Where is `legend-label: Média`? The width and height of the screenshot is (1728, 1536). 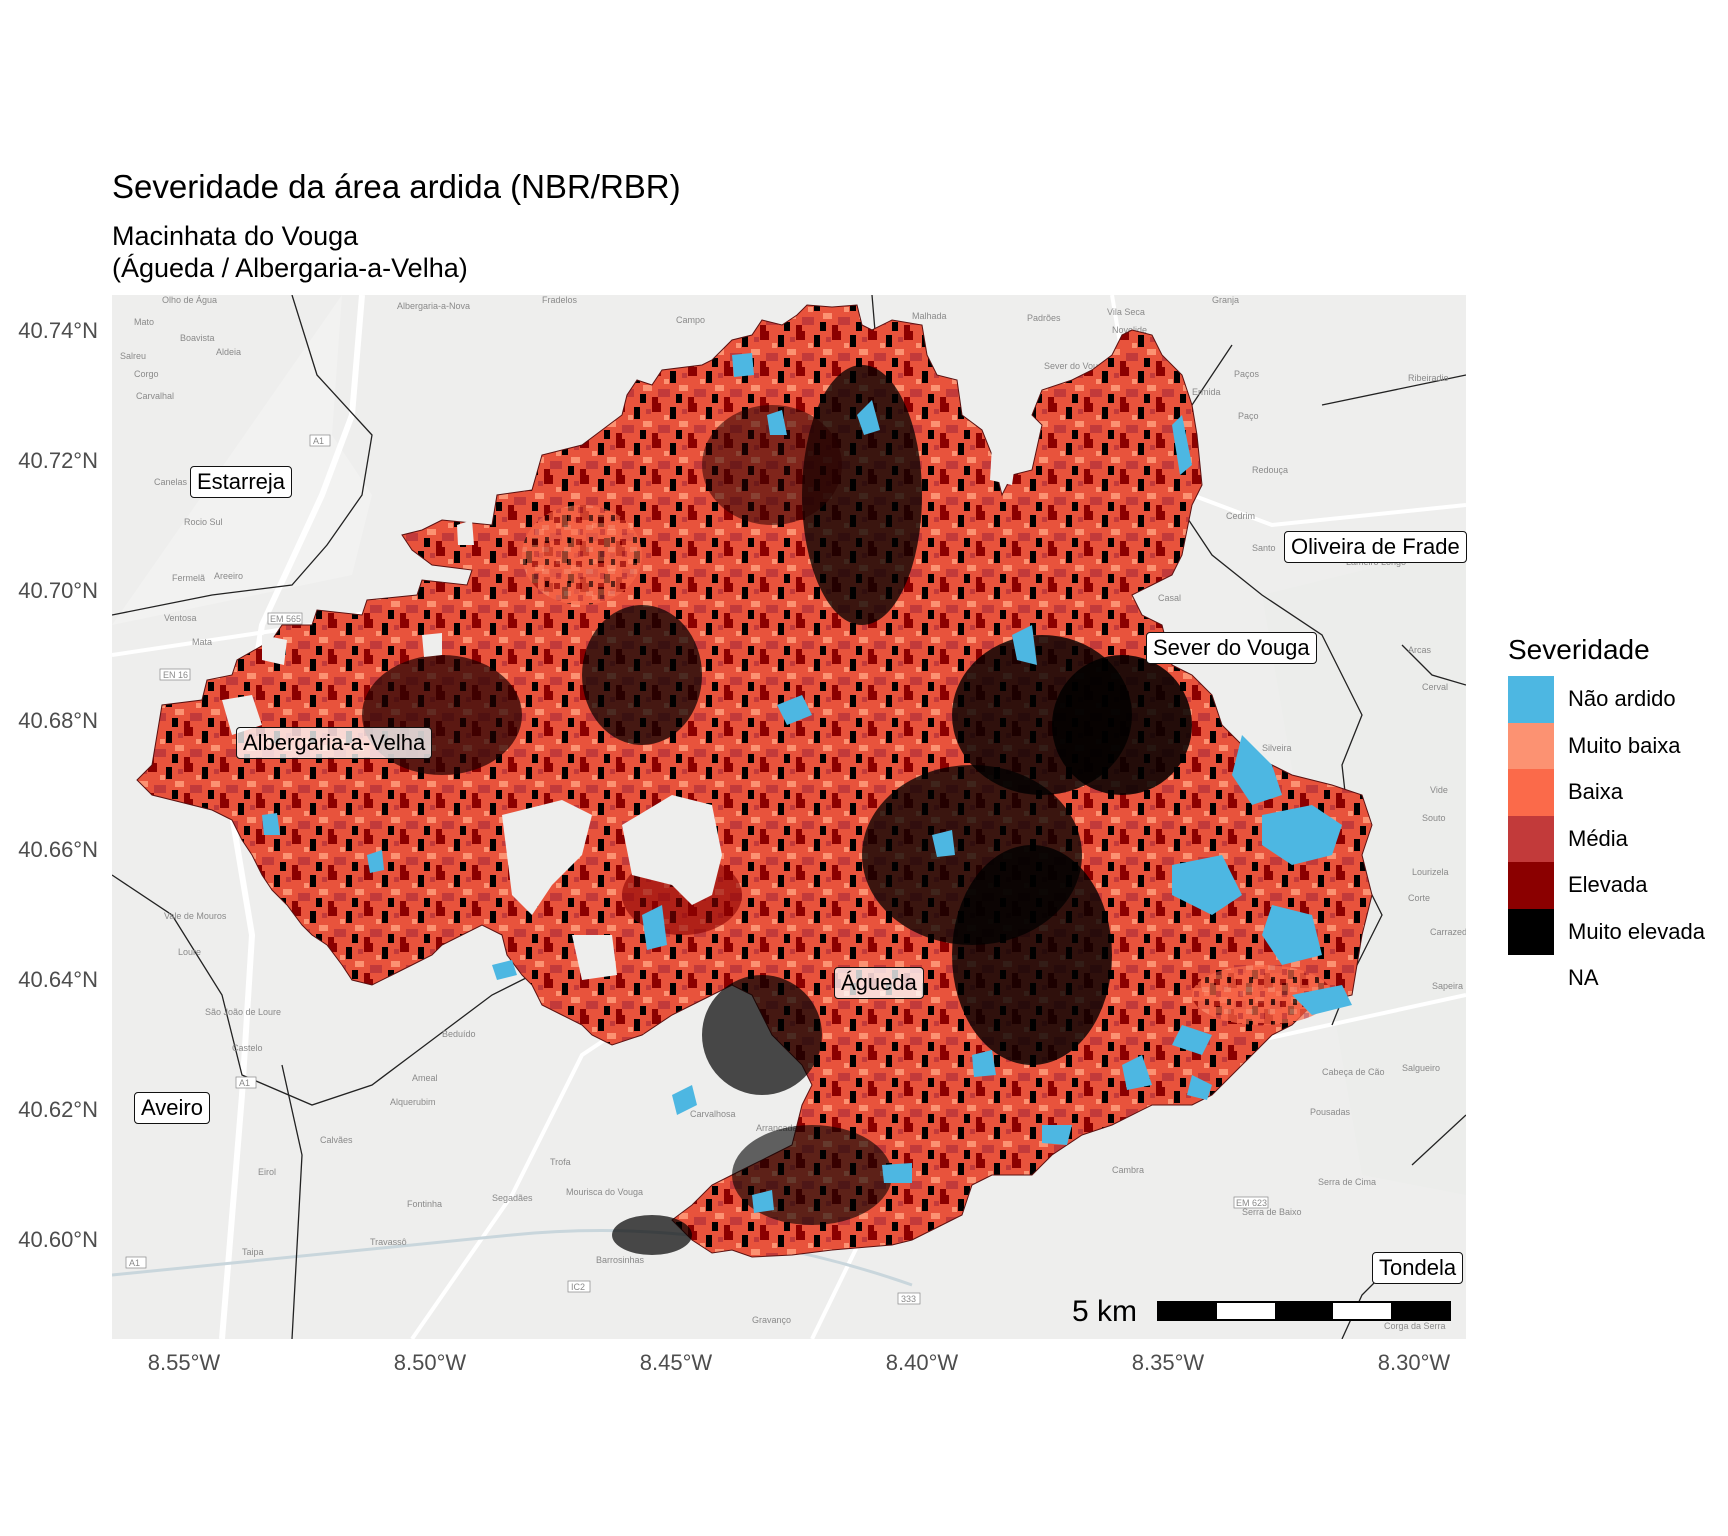
legend-label: Média is located at coordinates (1598, 838).